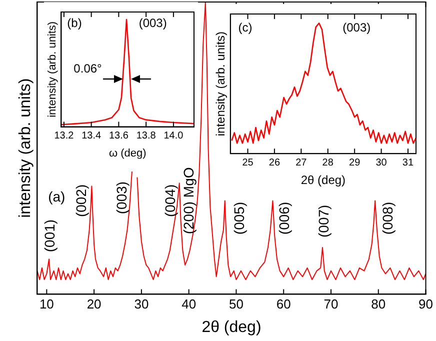 The image size is (436, 341). I want to click on x-tick-label: 40, so click(189, 304).